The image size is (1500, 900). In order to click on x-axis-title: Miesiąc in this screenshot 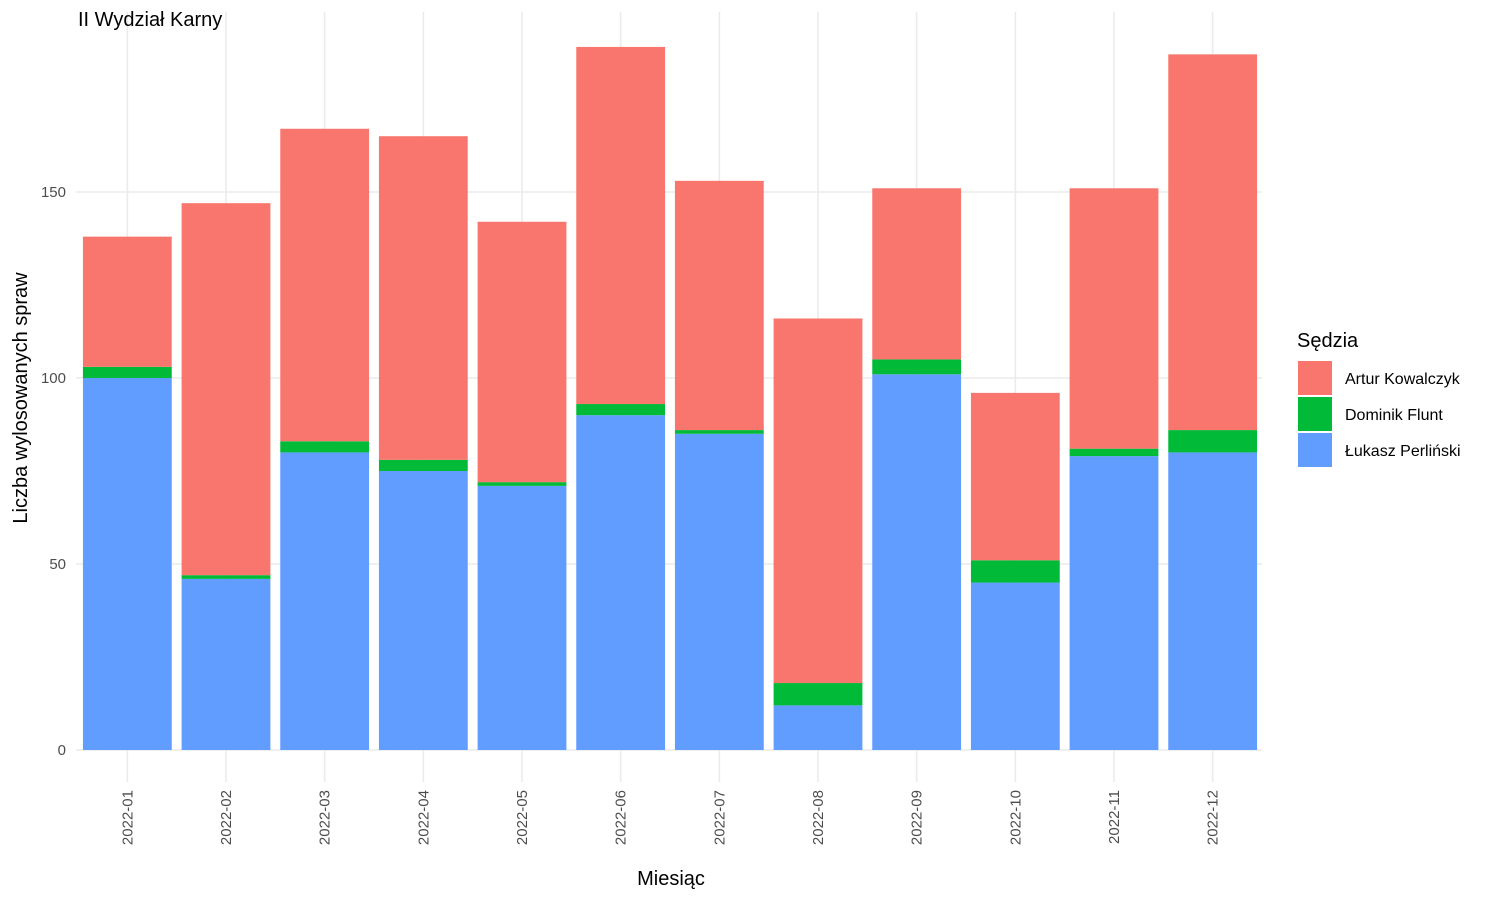, I will do `click(671, 879)`.